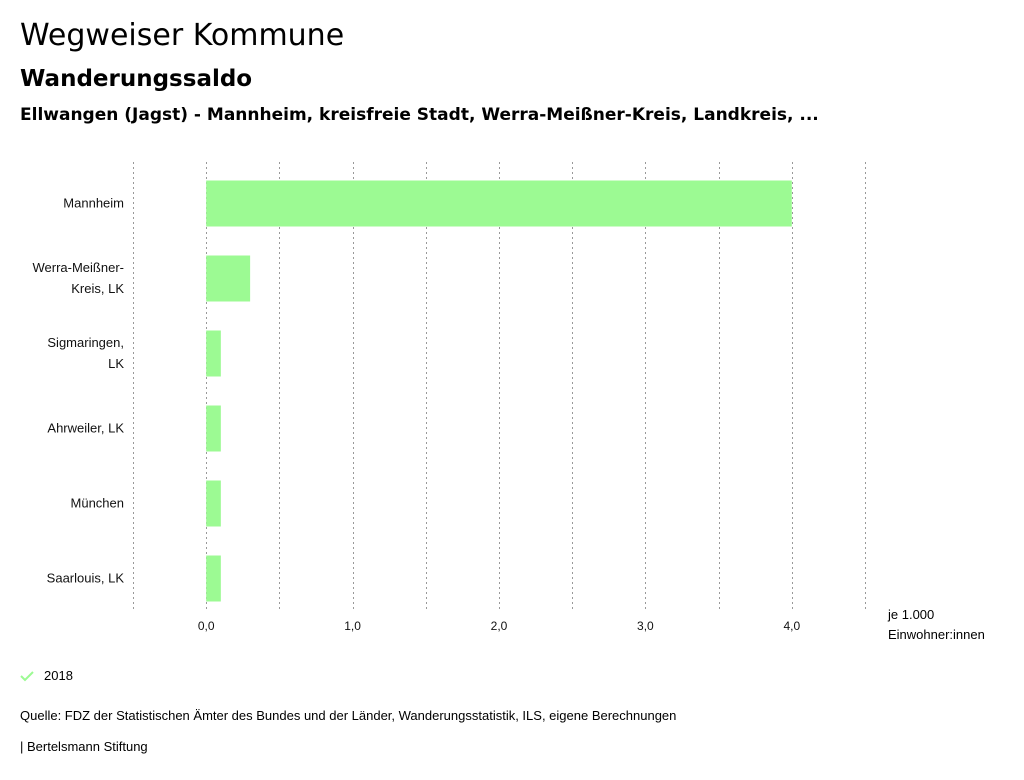 The image size is (1024, 780). I want to click on category-label: Mannheim, so click(93, 203).